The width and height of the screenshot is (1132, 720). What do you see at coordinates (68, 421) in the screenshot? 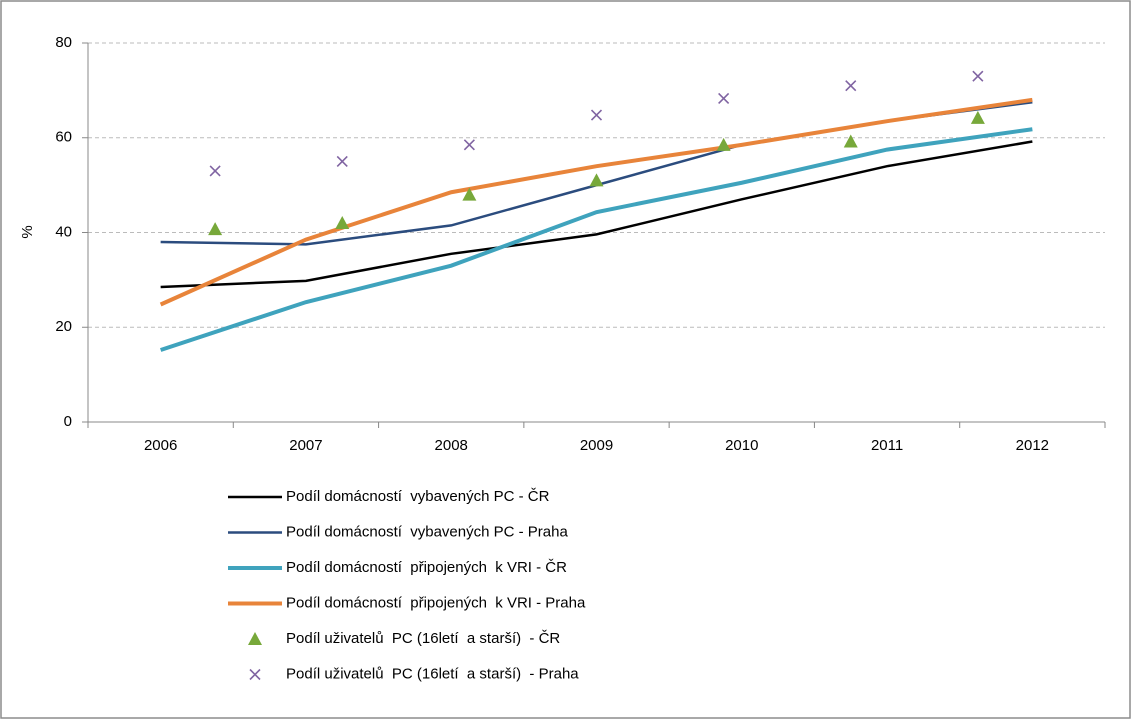
I see `y-tick-label: 0` at bounding box center [68, 421].